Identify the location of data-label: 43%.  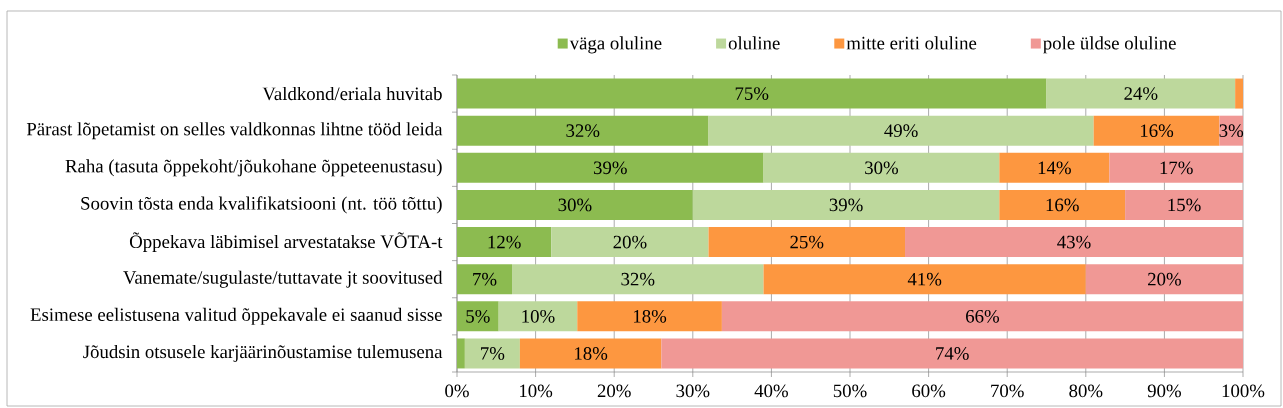
(1074, 242).